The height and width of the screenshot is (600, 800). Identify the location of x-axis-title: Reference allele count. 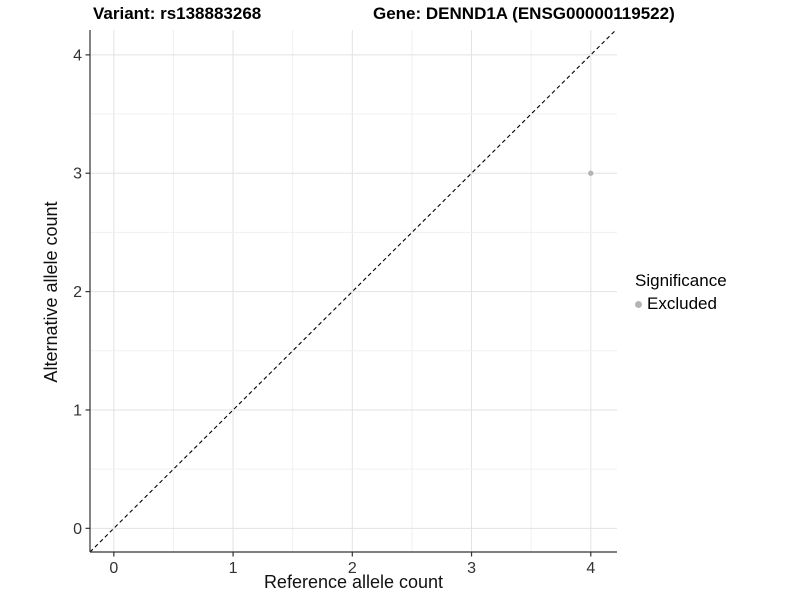
(353, 582).